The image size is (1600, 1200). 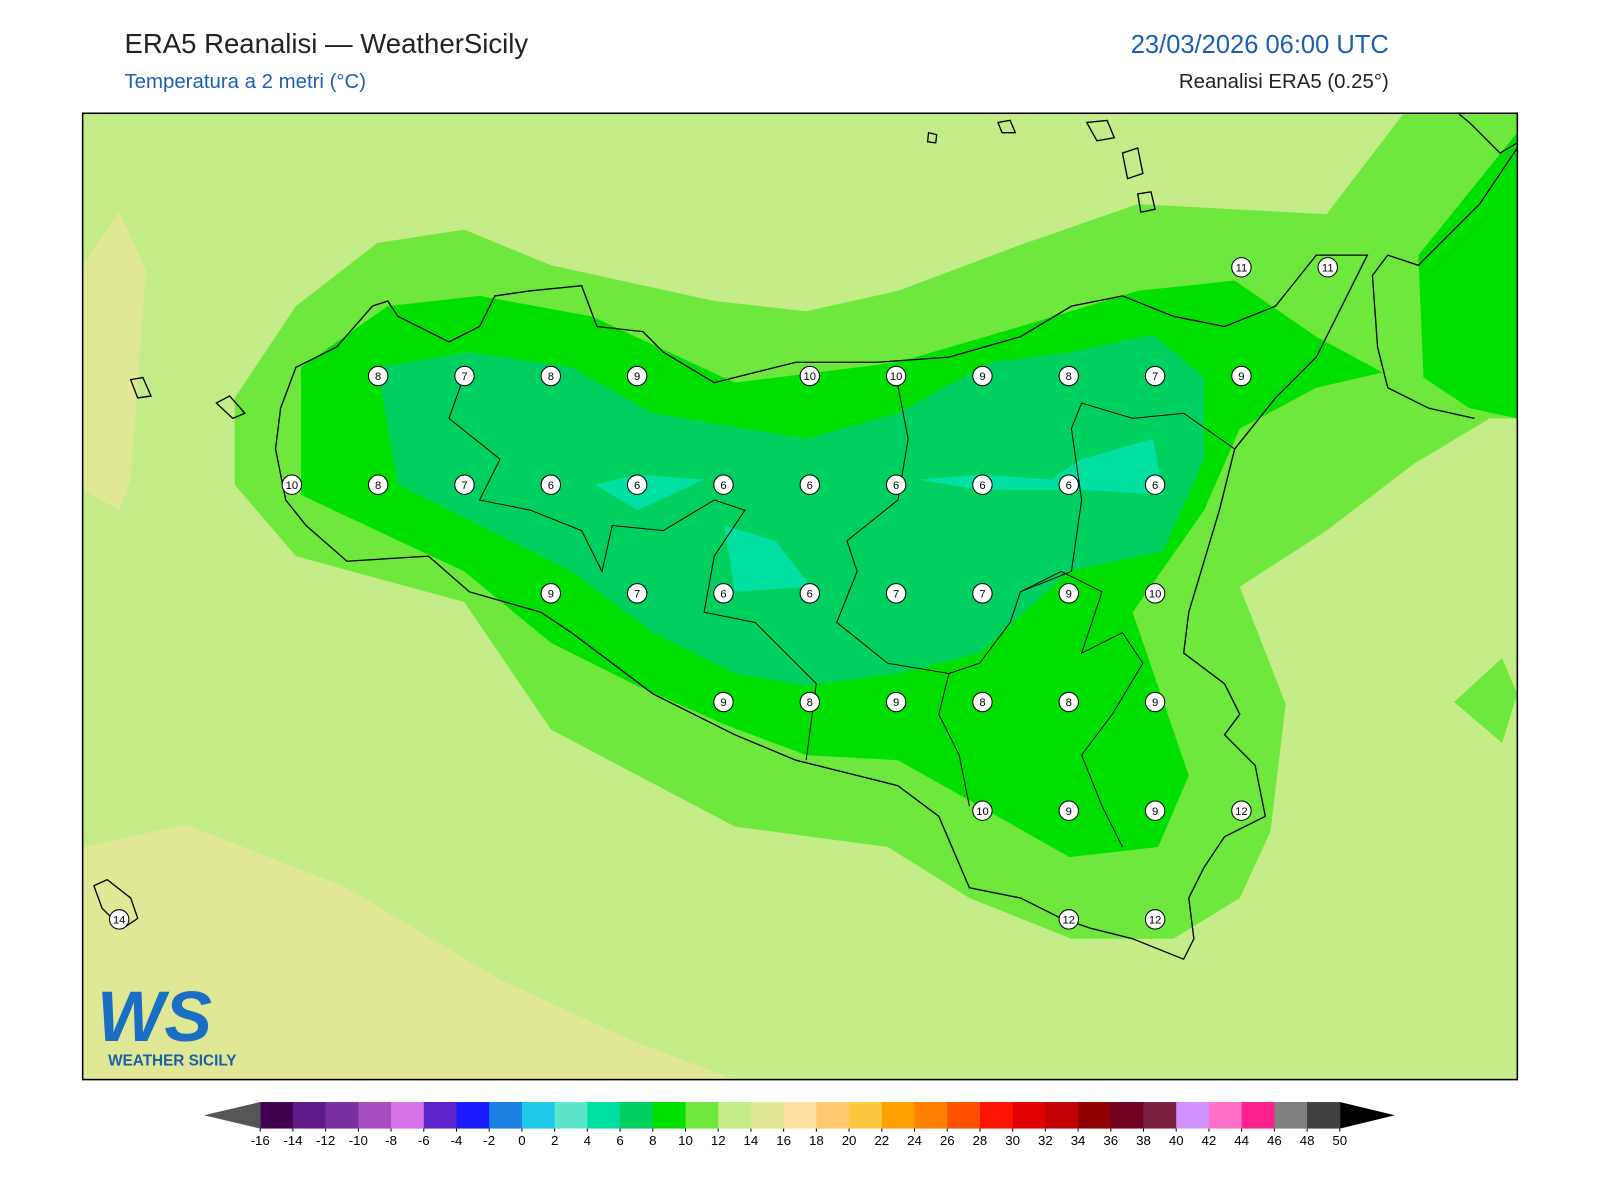 I want to click on colorbar-tick-label: 6, so click(x=619, y=1140).